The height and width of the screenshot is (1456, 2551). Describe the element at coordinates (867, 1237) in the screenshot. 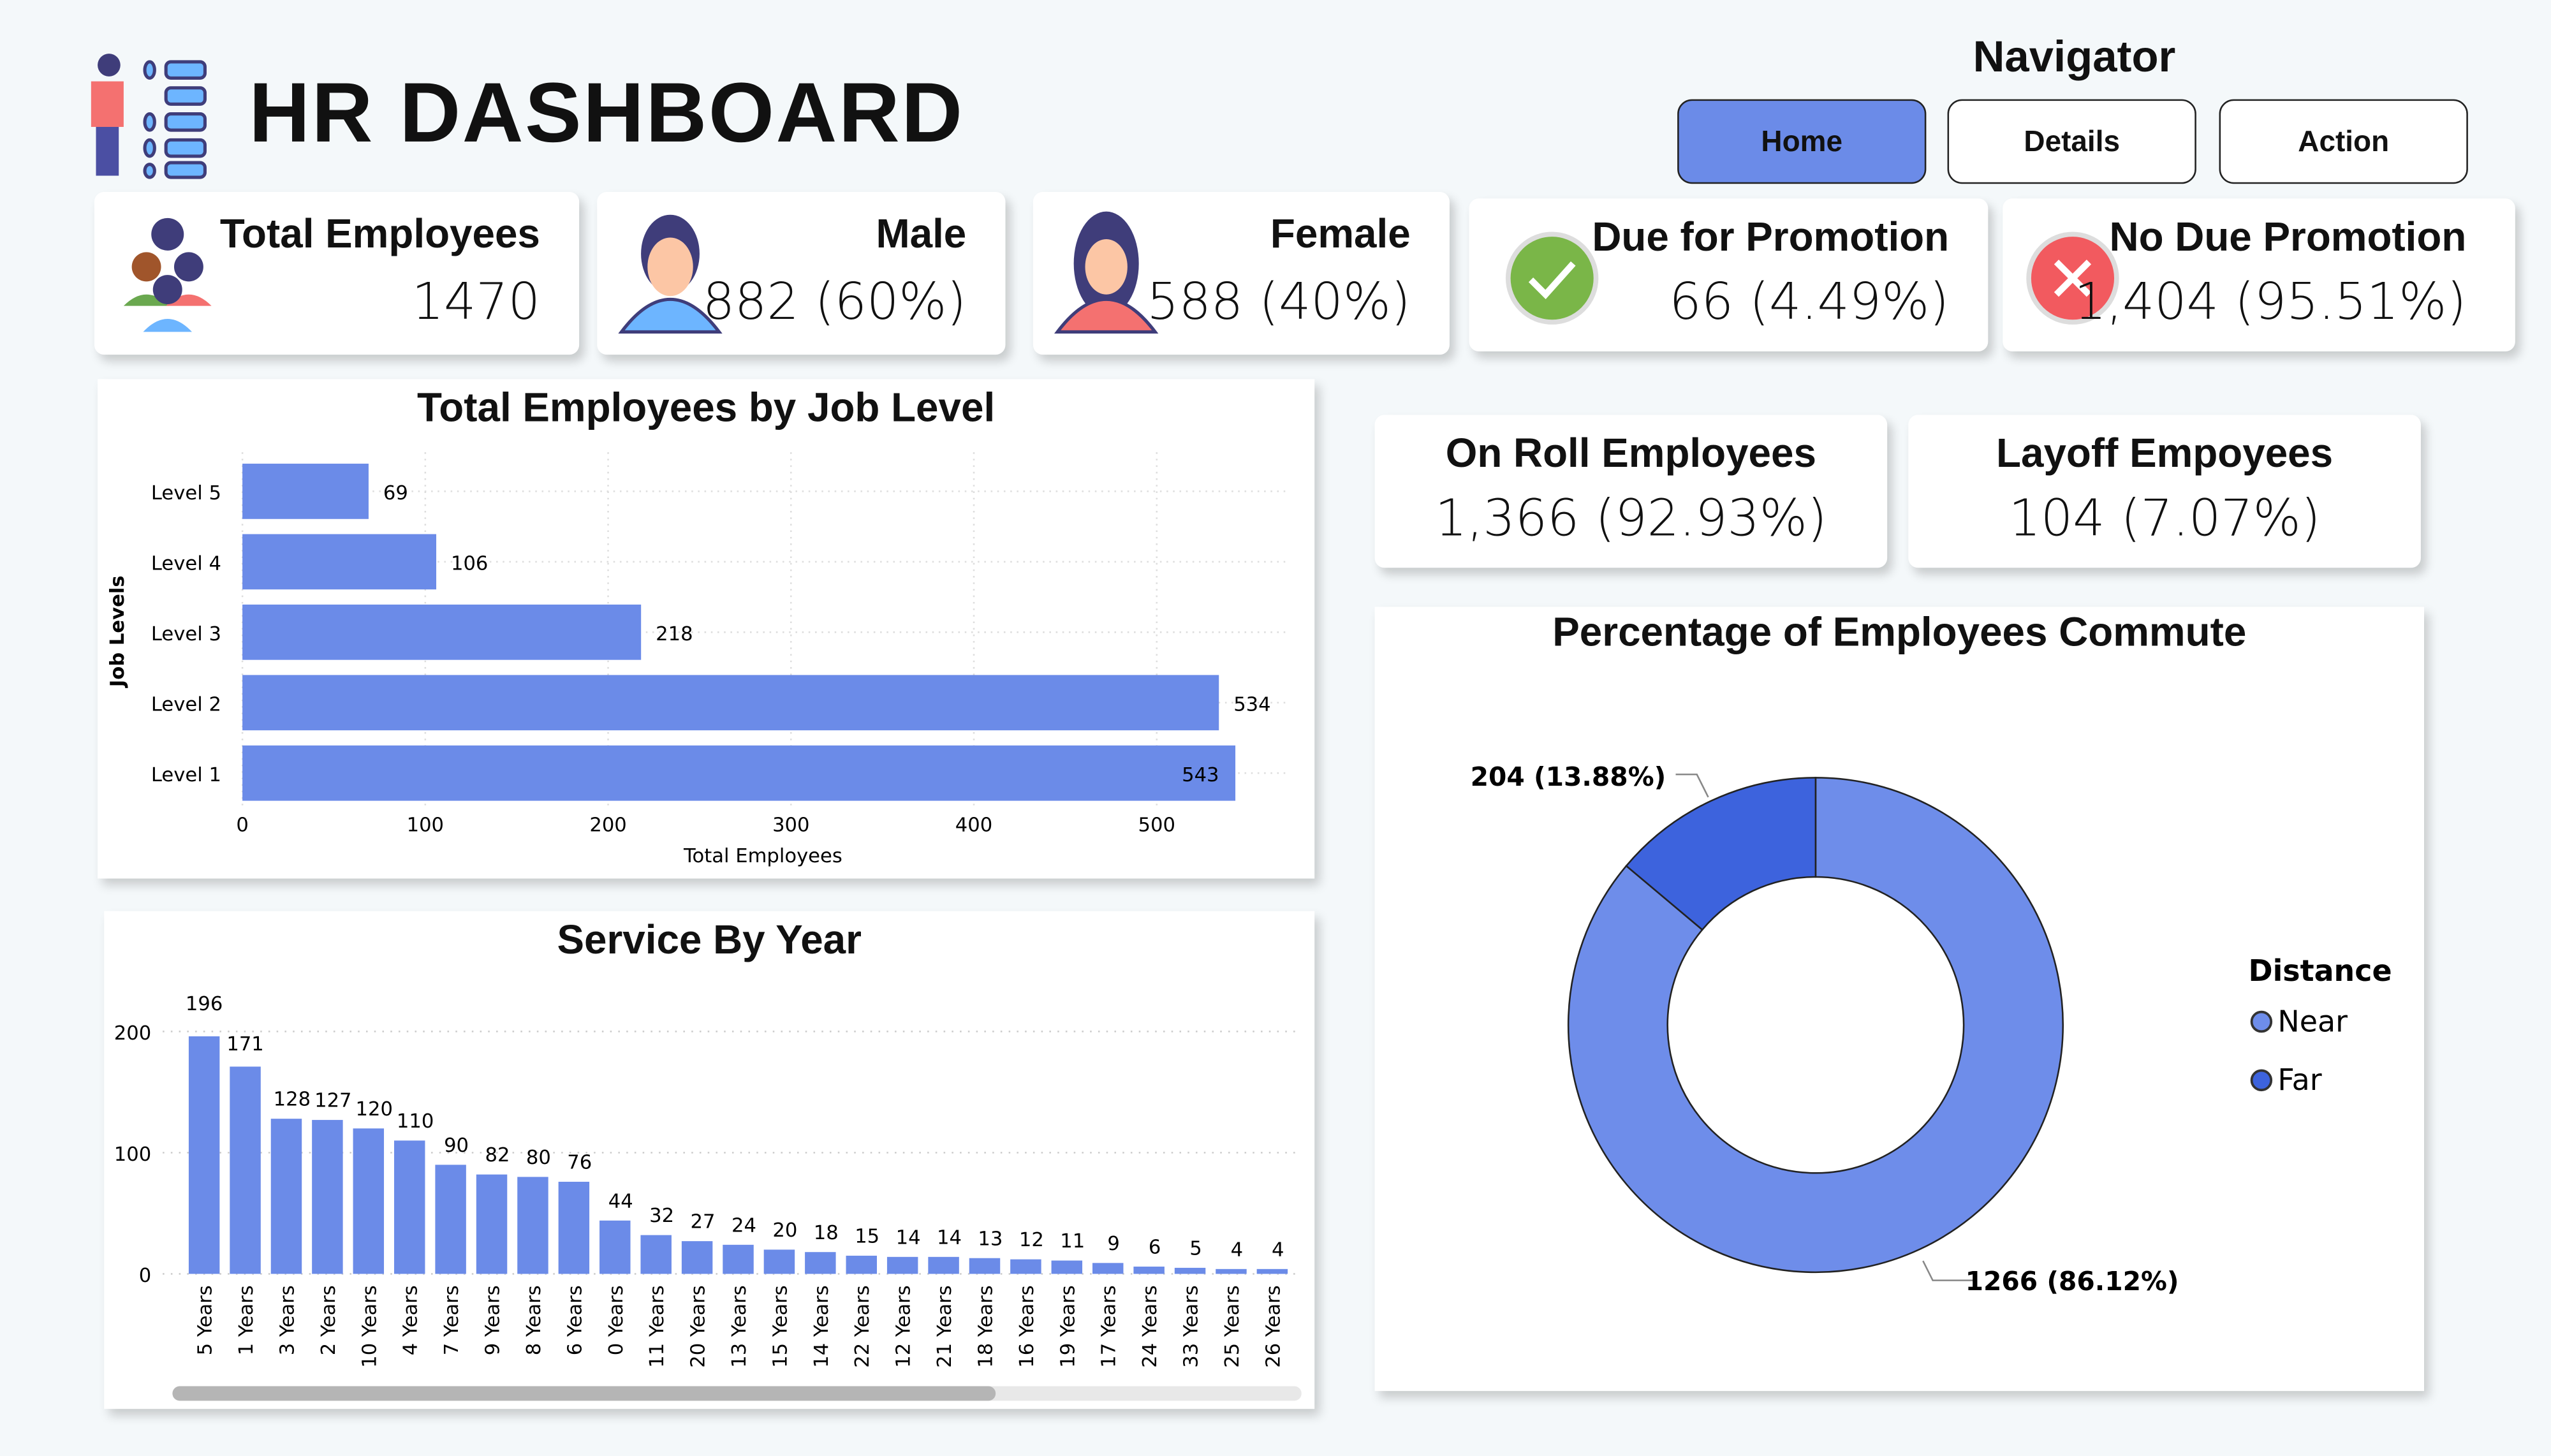

I see `data-label: 15` at that location.